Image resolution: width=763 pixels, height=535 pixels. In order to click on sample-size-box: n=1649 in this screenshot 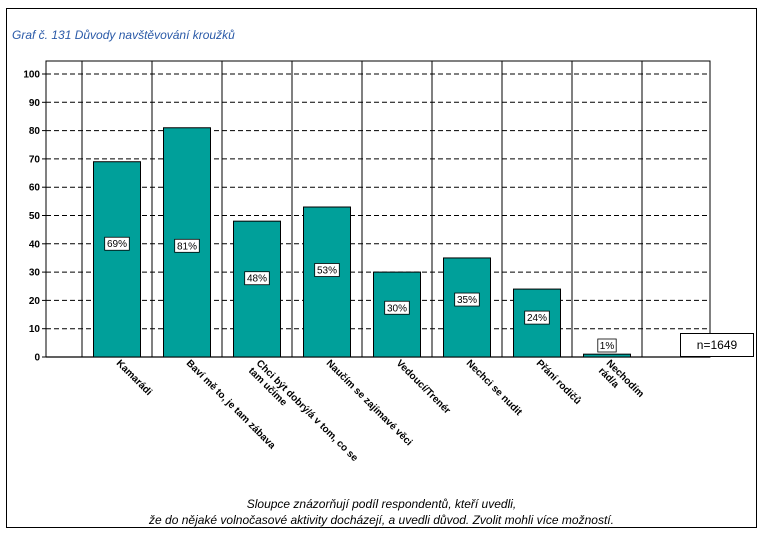, I will do `click(717, 345)`.